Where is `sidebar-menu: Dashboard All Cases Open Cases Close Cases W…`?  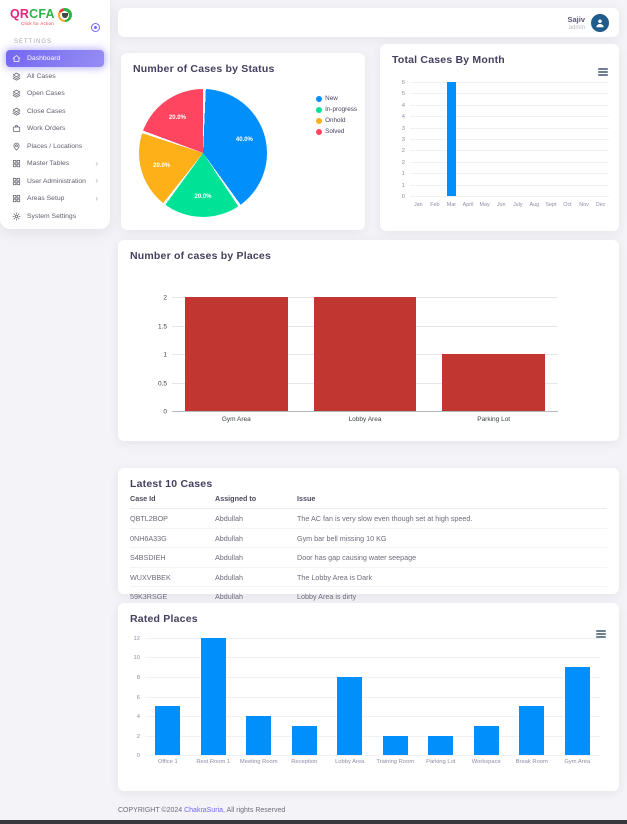 sidebar-menu: Dashboard All Cases Open Cases Close Cases W… is located at coordinates (55, 137).